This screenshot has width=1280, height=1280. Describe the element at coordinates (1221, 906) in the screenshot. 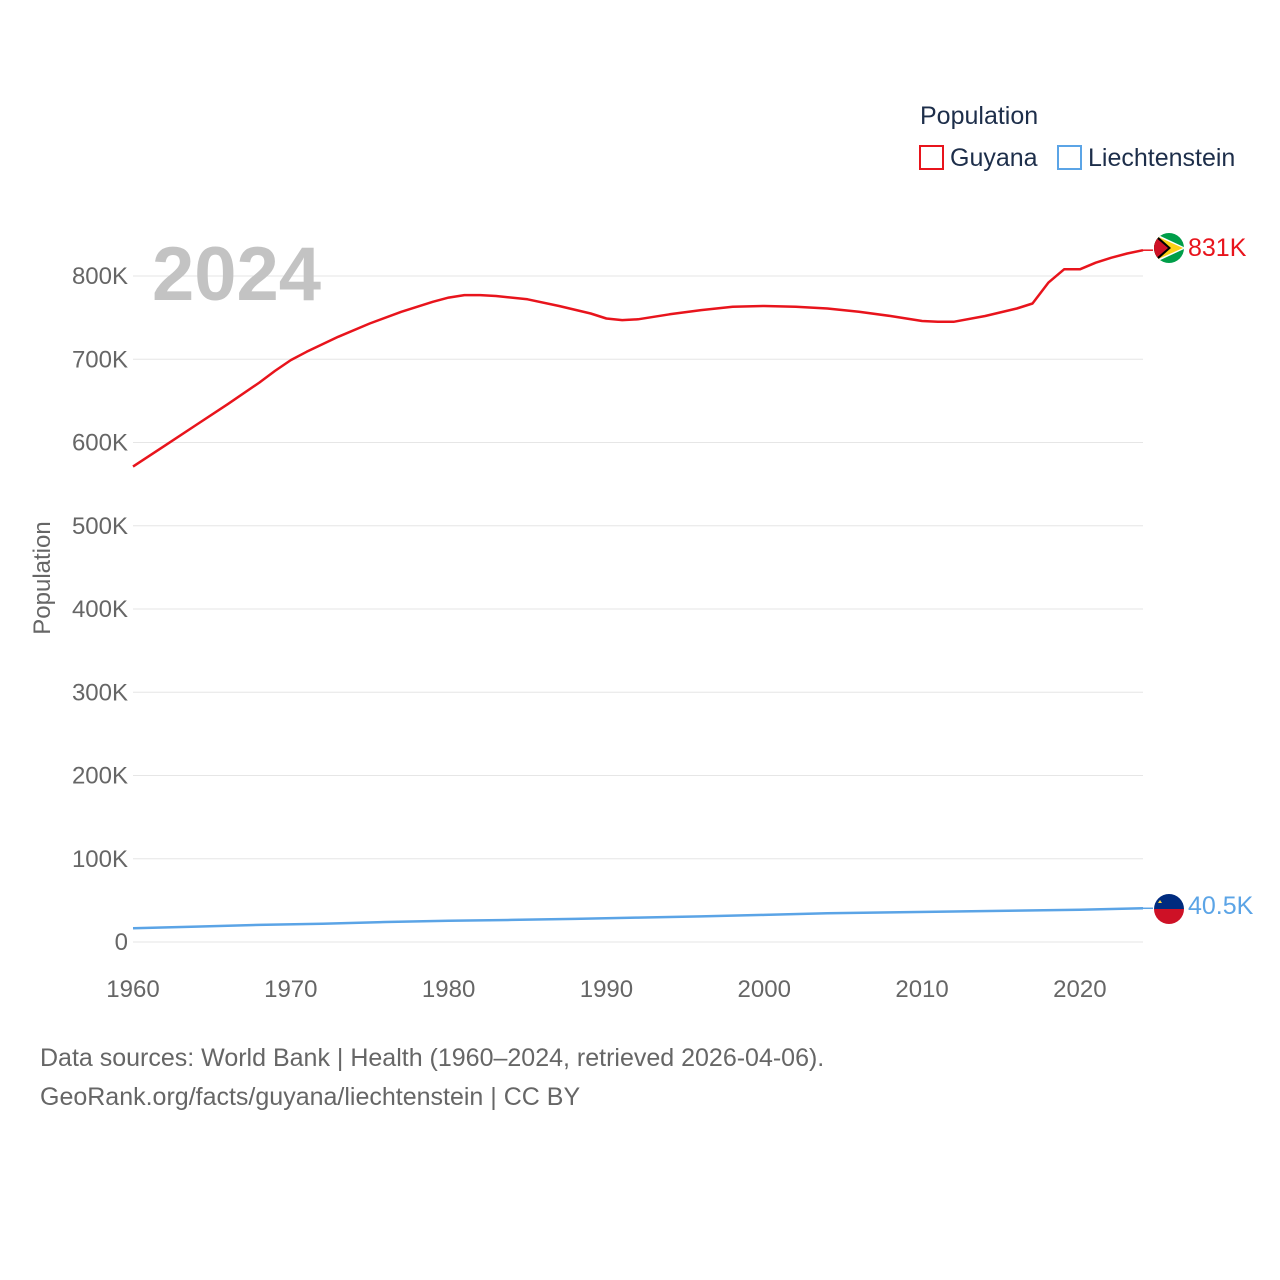

I see `liechtenstein-end-label: 40.5K` at that location.